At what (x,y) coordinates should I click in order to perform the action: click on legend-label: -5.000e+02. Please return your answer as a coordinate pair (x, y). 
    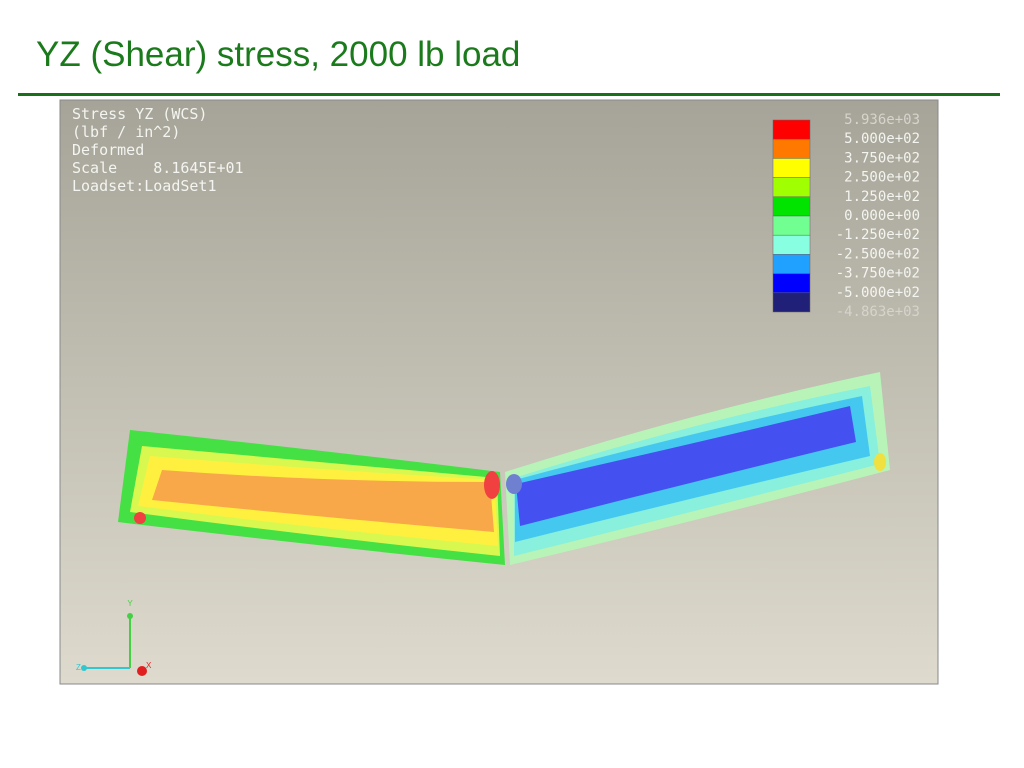
    Looking at the image, I should click on (878, 293).